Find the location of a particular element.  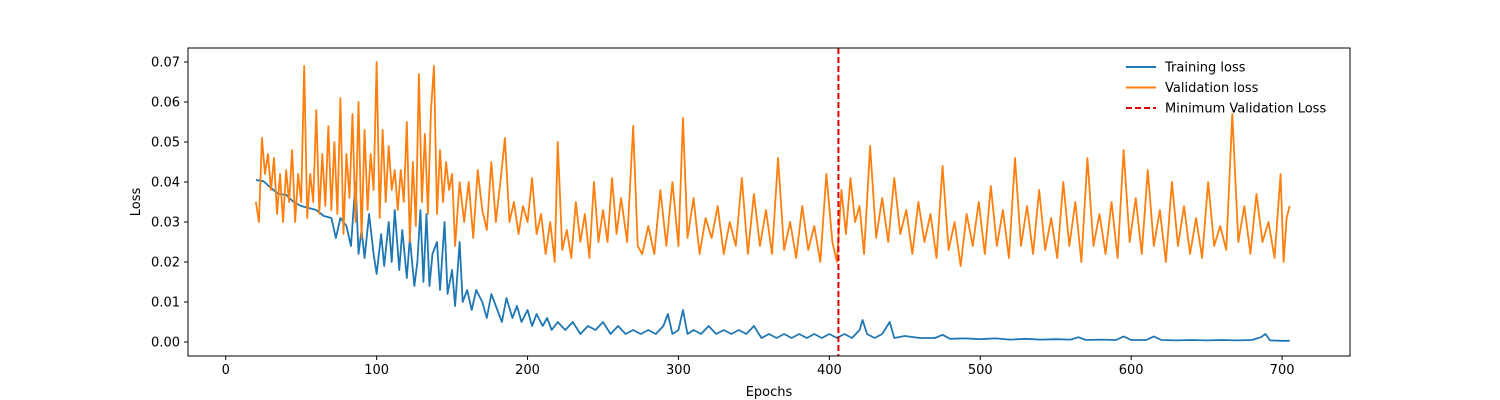

y-tick-label: 0.03 is located at coordinates (165, 223).